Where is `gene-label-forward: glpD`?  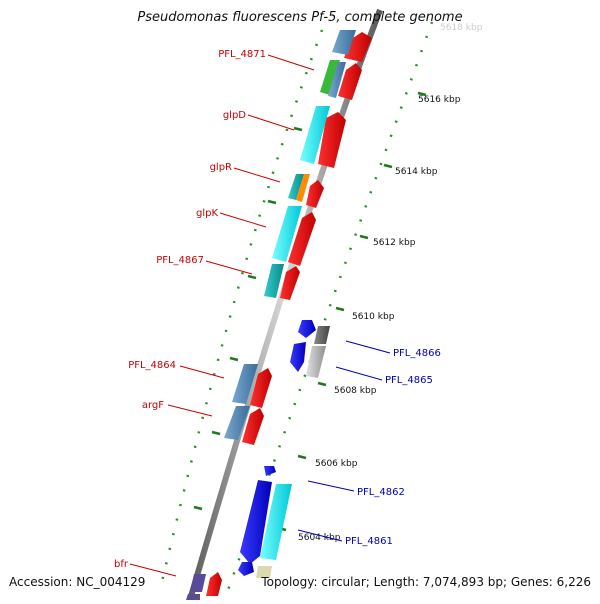
gene-label-forward: glpD is located at coordinates (234, 115).